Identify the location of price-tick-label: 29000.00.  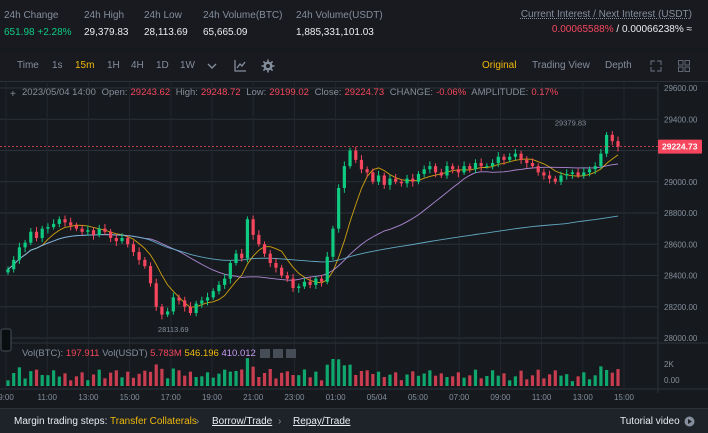
(681, 182).